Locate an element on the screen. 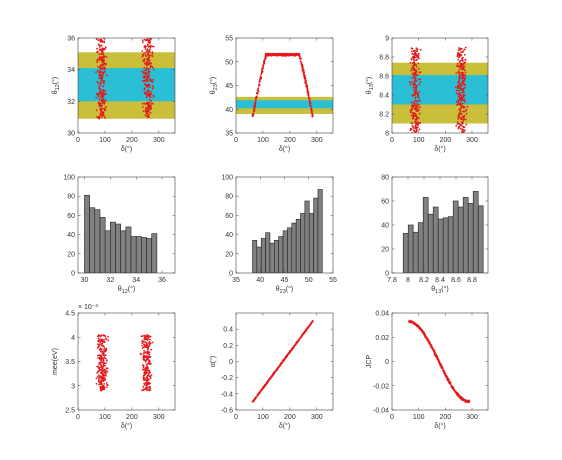 This screenshot has width=562, height=460. y-tick-label: 0.02 is located at coordinates (382, 338).